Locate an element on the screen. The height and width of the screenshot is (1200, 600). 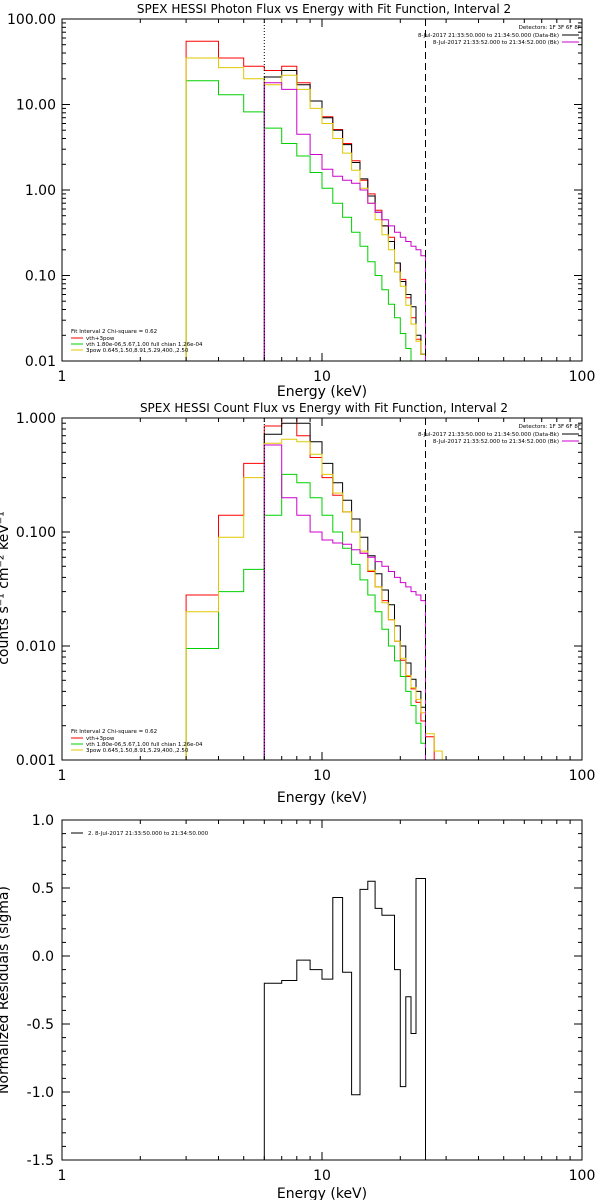
y-tick-label: 1.00 is located at coordinates (40, 191).